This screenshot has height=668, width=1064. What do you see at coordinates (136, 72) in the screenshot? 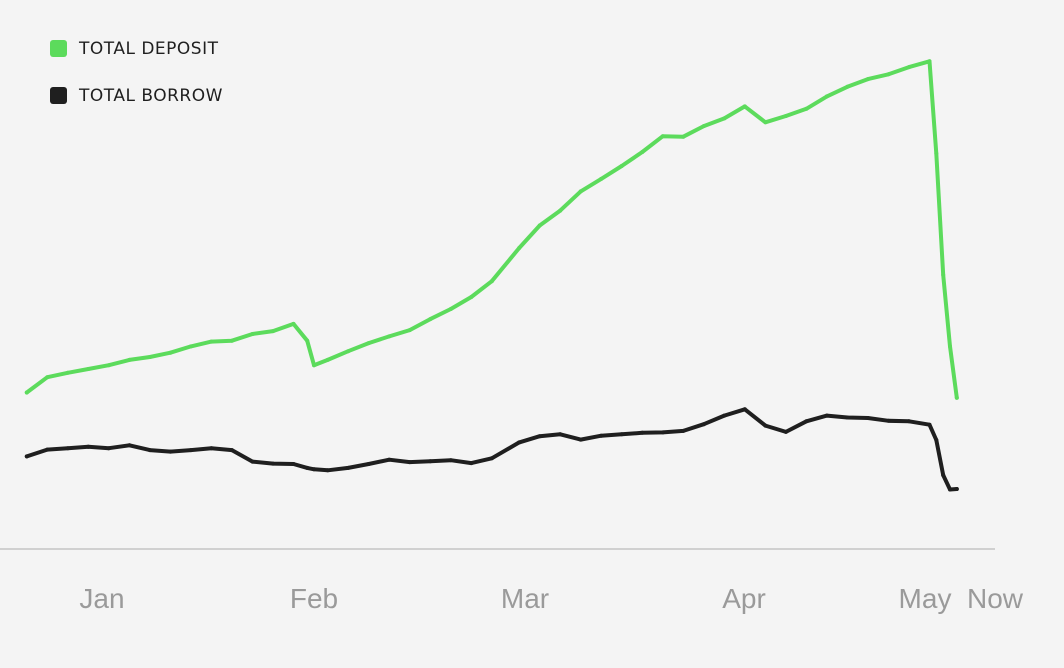
I see `legend: TOTAL DEPOSIT TOTAL BORROW` at bounding box center [136, 72].